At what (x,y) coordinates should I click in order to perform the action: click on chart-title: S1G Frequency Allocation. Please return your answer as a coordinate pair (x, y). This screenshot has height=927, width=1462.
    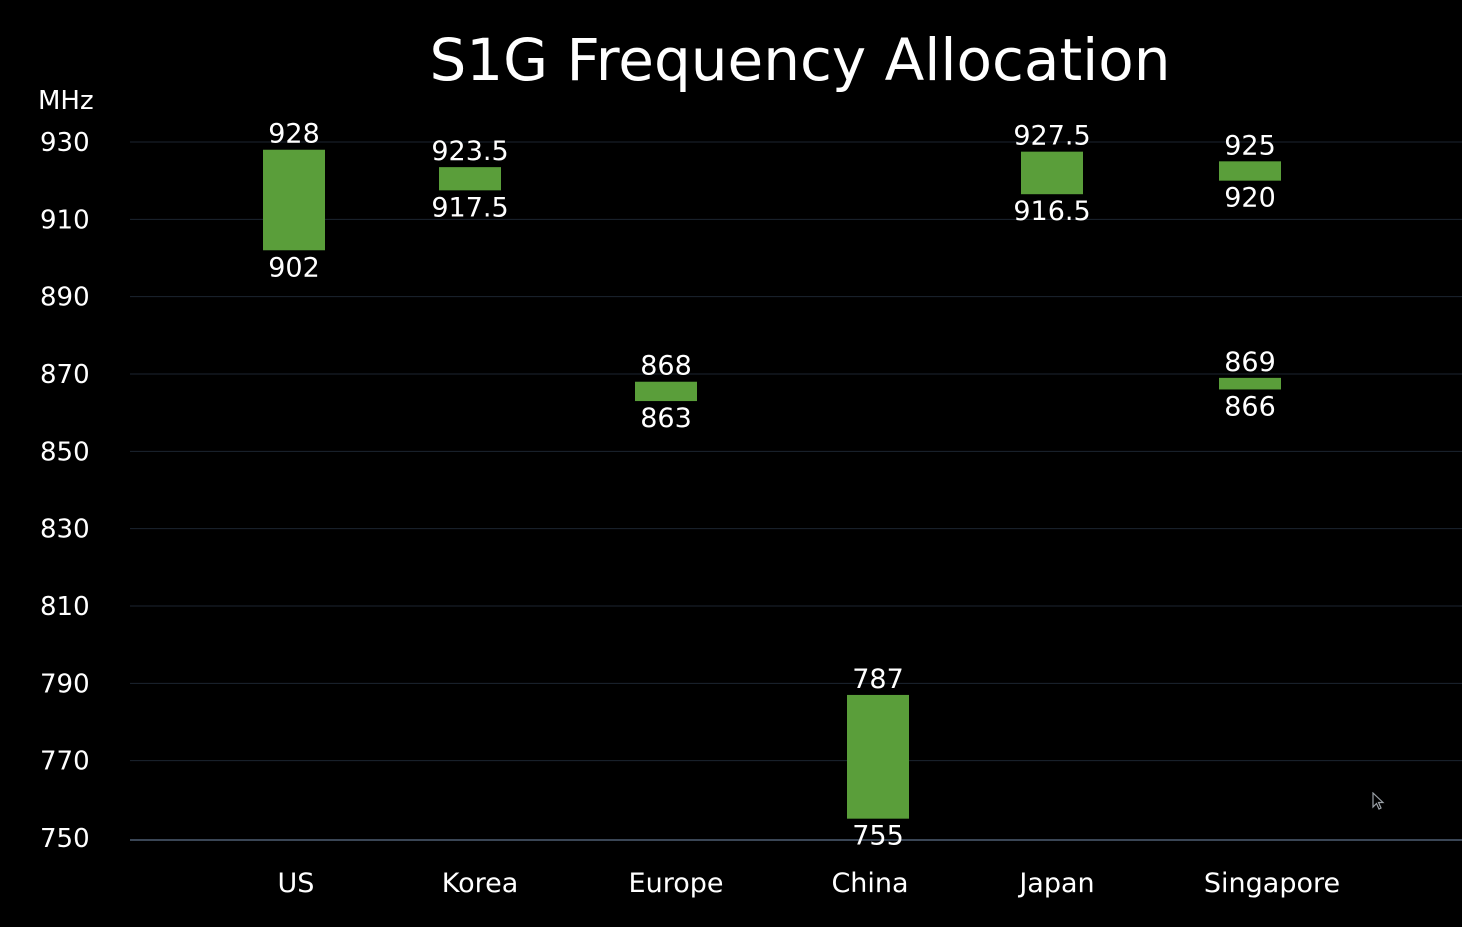
    Looking at the image, I should click on (800, 60).